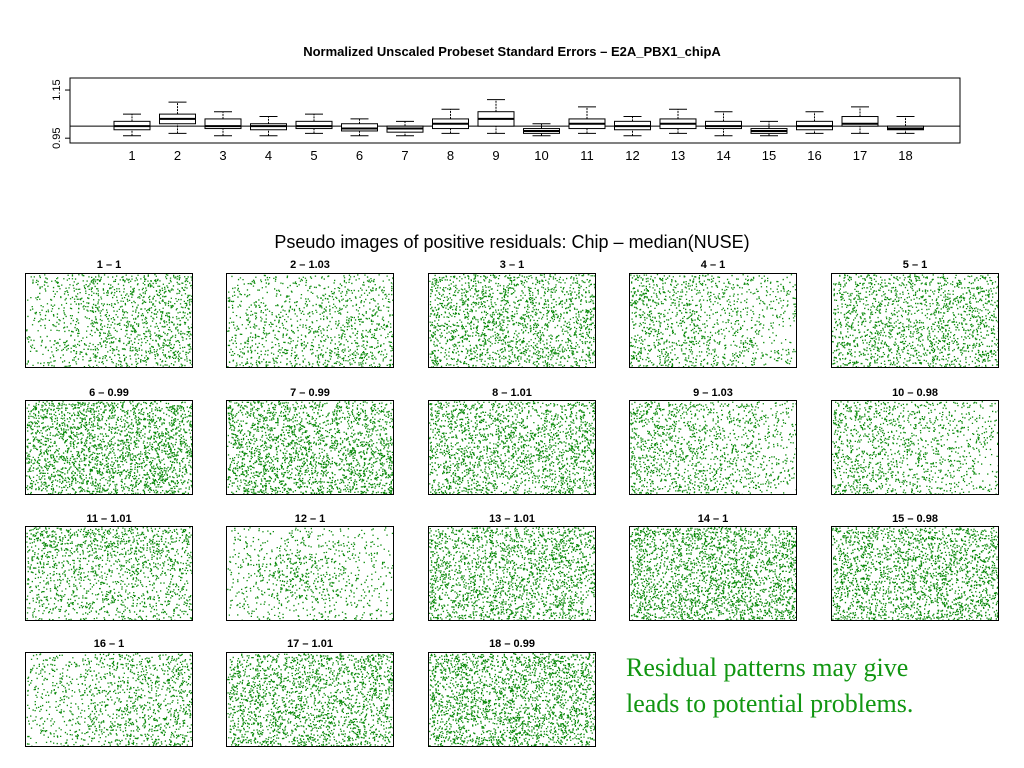 The width and height of the screenshot is (1024, 768). Describe the element at coordinates (310, 265) in the screenshot. I see `pseudo-image-title: 2 – 1.03` at that location.